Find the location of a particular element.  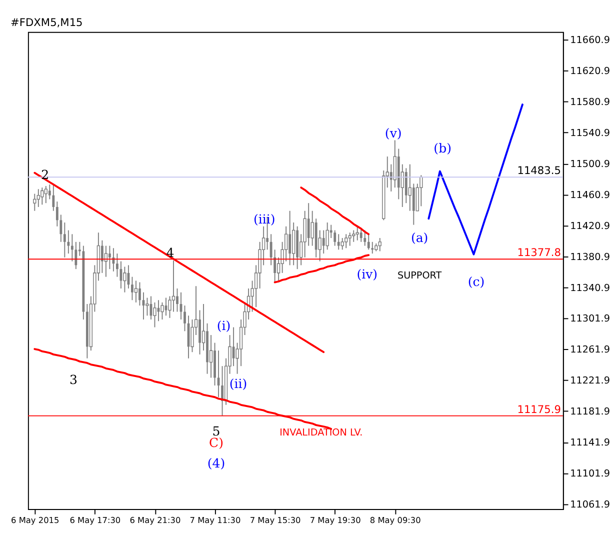

annotation: (ii) is located at coordinates (238, 383).